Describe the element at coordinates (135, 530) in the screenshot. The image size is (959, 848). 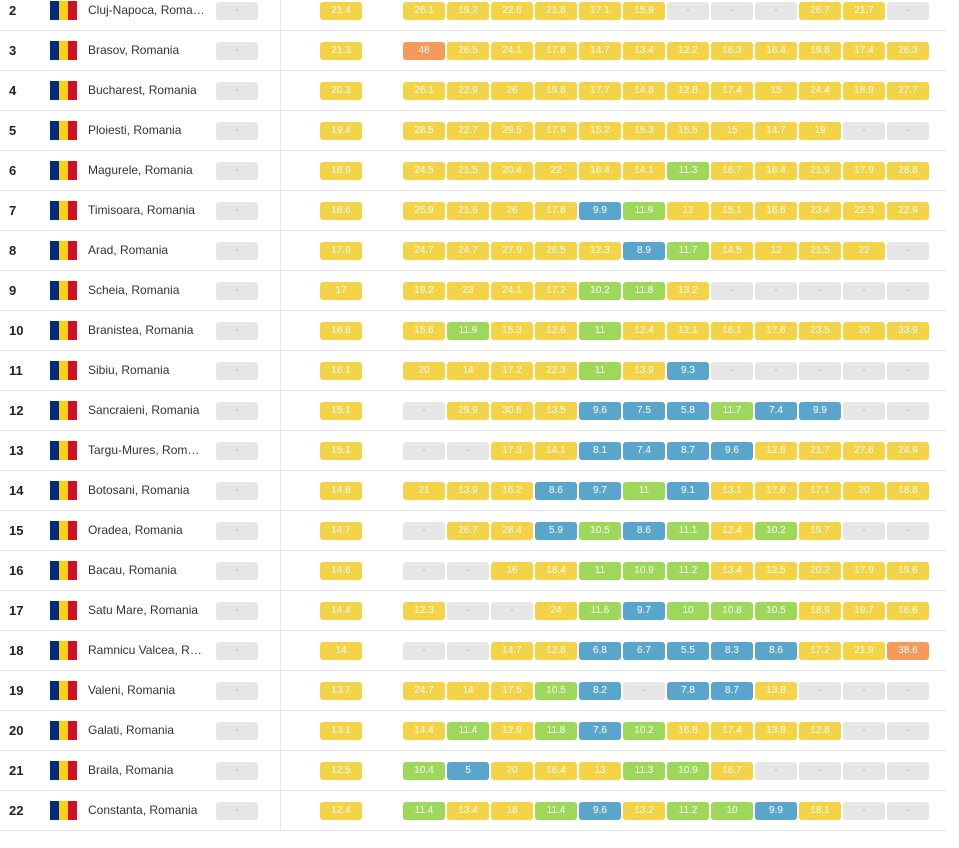
I see `city-name-link: Oradea, Romania` at that location.